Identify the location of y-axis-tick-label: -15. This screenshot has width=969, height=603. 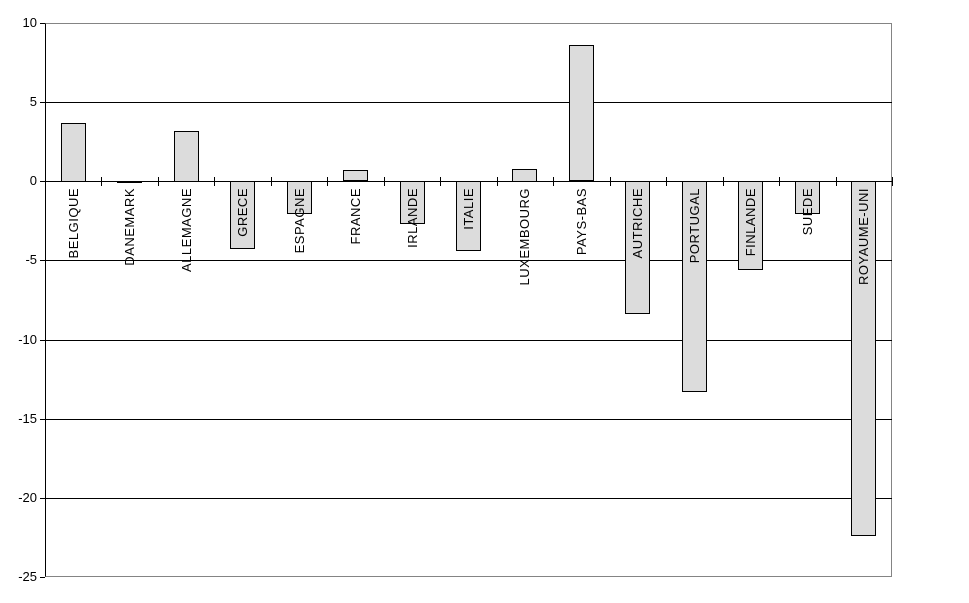
(27, 418).